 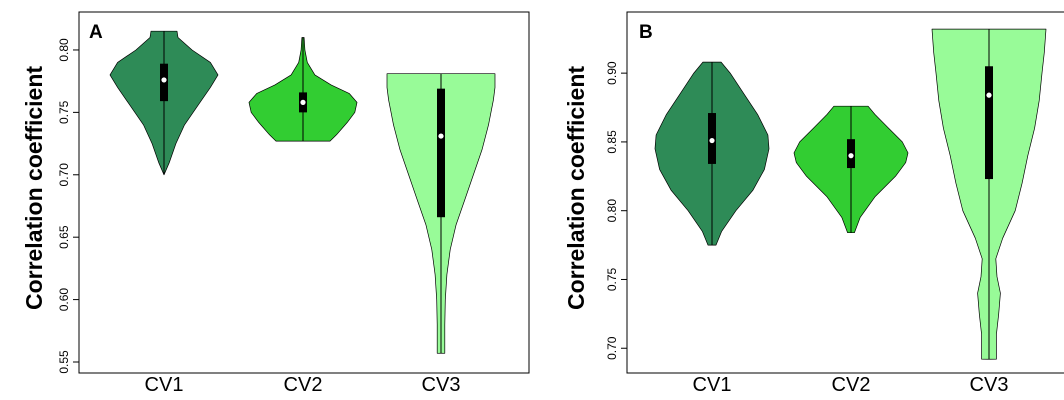 What do you see at coordinates (64, 112) in the screenshot?
I see `panel-a-y-tick-label: 0.75` at bounding box center [64, 112].